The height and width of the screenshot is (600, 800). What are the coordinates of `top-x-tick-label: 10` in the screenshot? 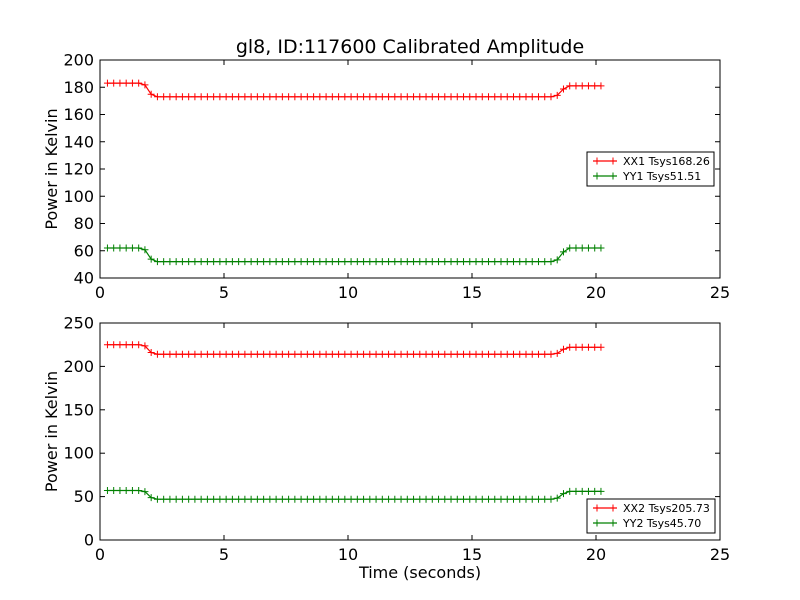 It's located at (348, 292).